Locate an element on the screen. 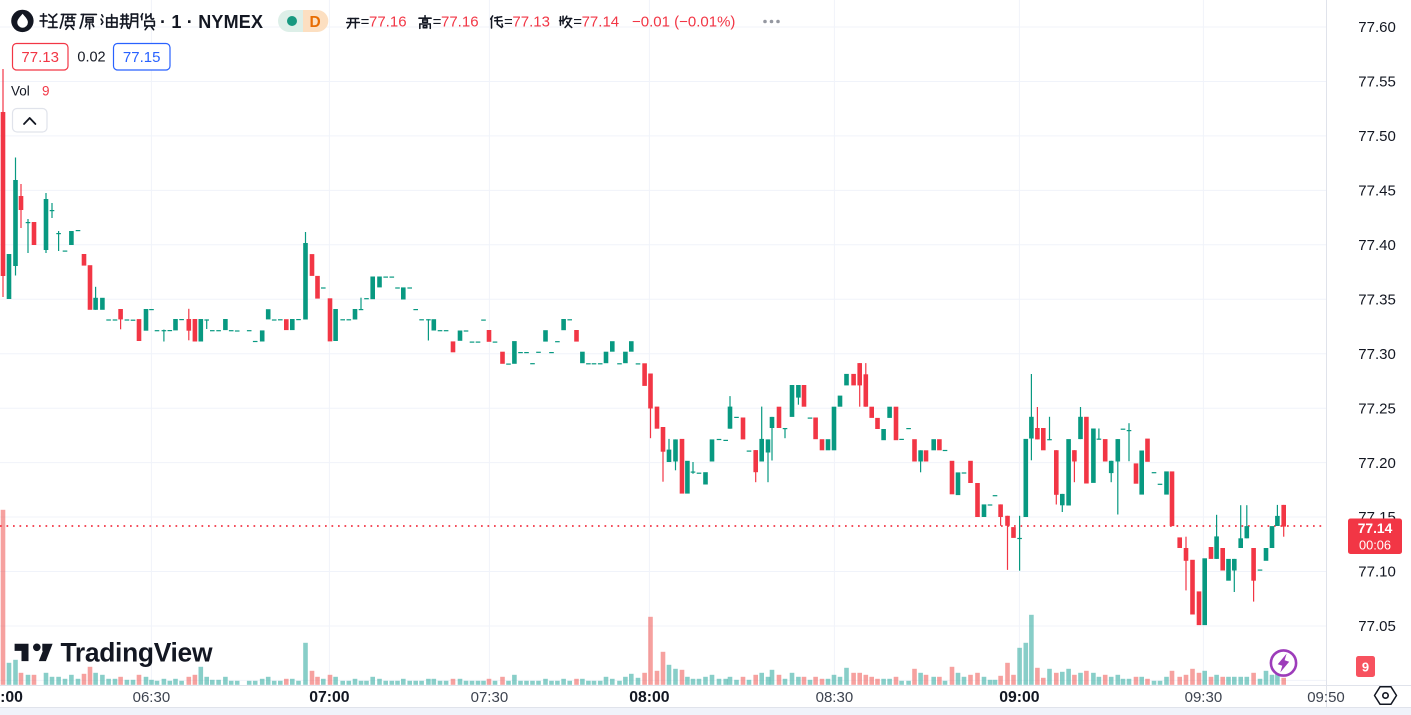  svg-text: 77.35 is located at coordinates (1377, 299).